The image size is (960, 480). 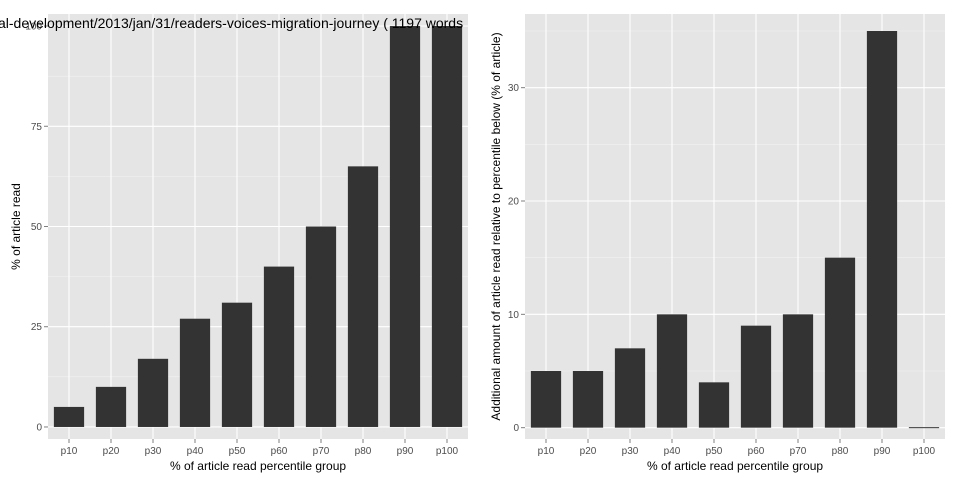 I want to click on chart-right-x-tick-label: p100, so click(x=924, y=451).